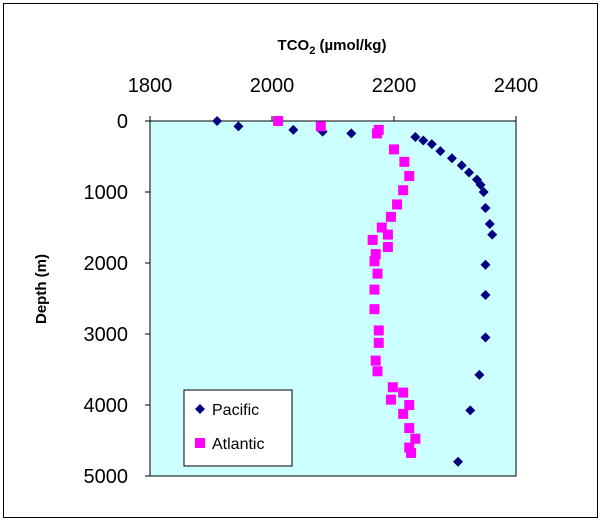 The height and width of the screenshot is (523, 603). What do you see at coordinates (41, 289) in the screenshot?
I see `y-axis-label: Depth (m)` at bounding box center [41, 289].